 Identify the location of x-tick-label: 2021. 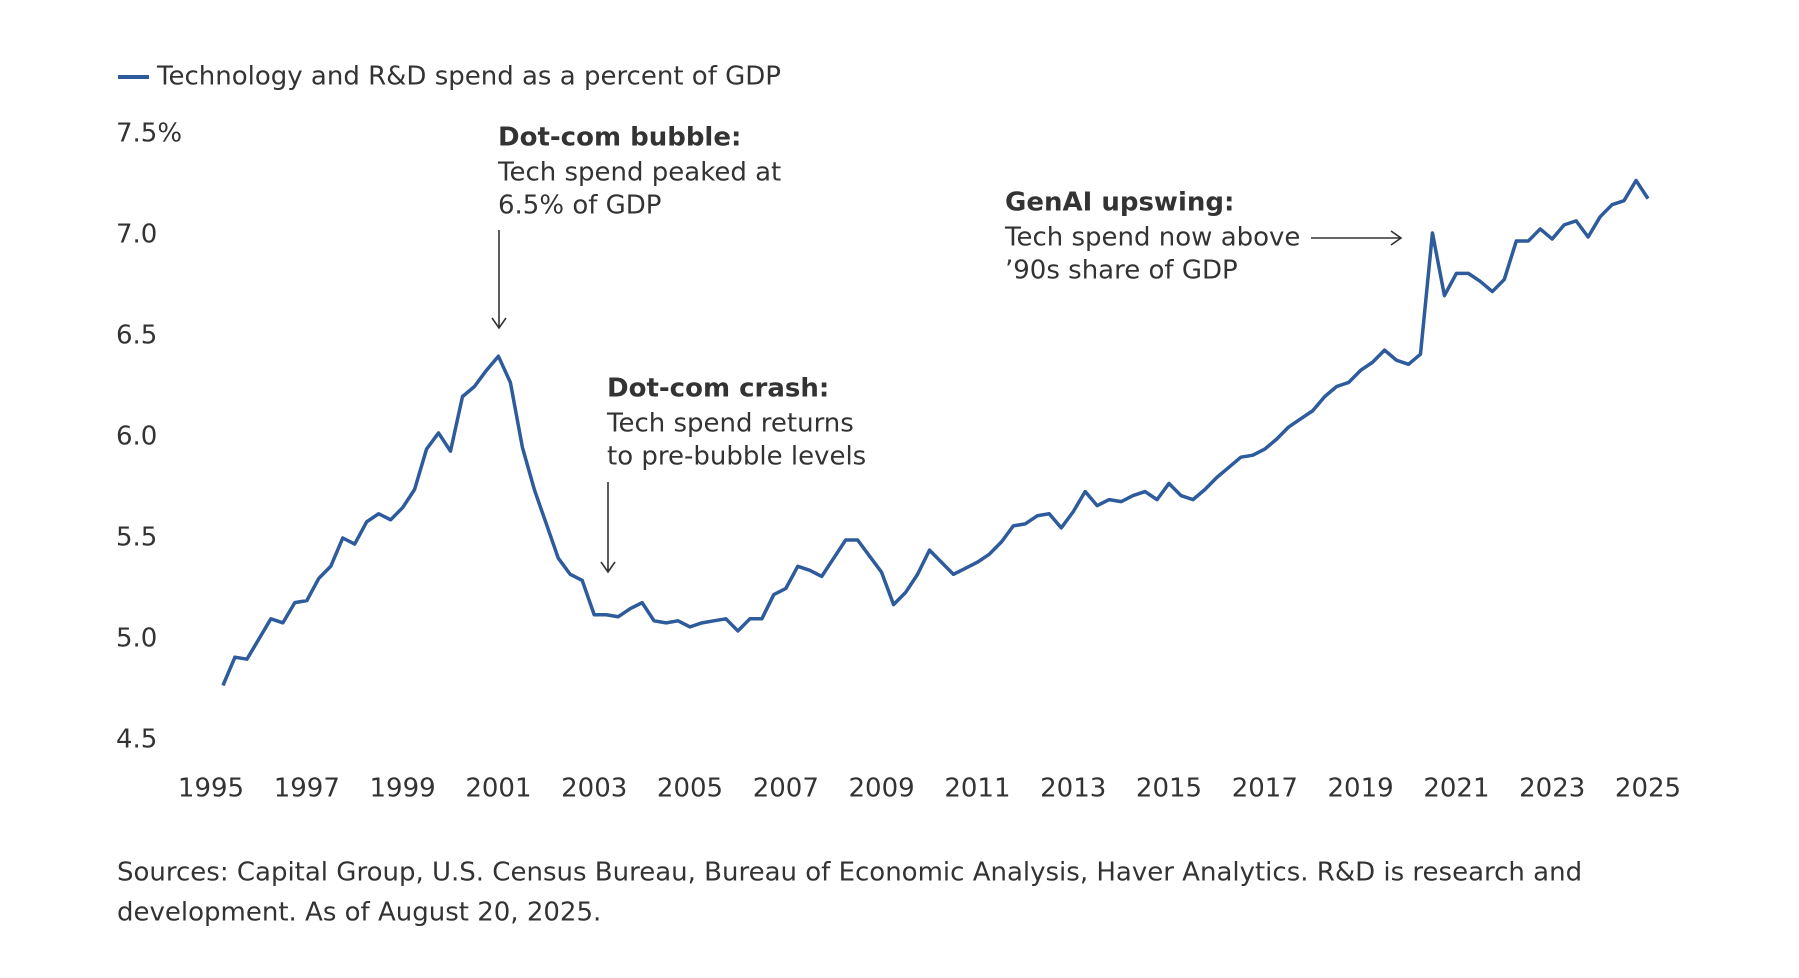
(1456, 789).